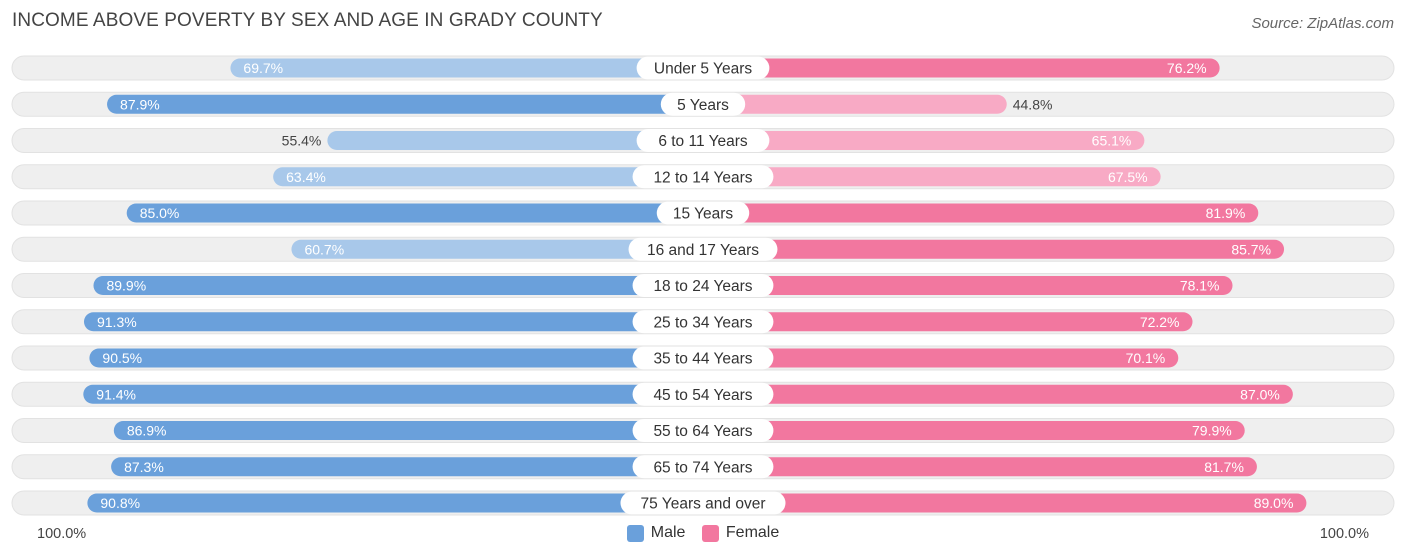 This screenshot has width=1406, height=559. Describe the element at coordinates (1251, 249) in the screenshot. I see `female-value-label: 85.7%` at that location.